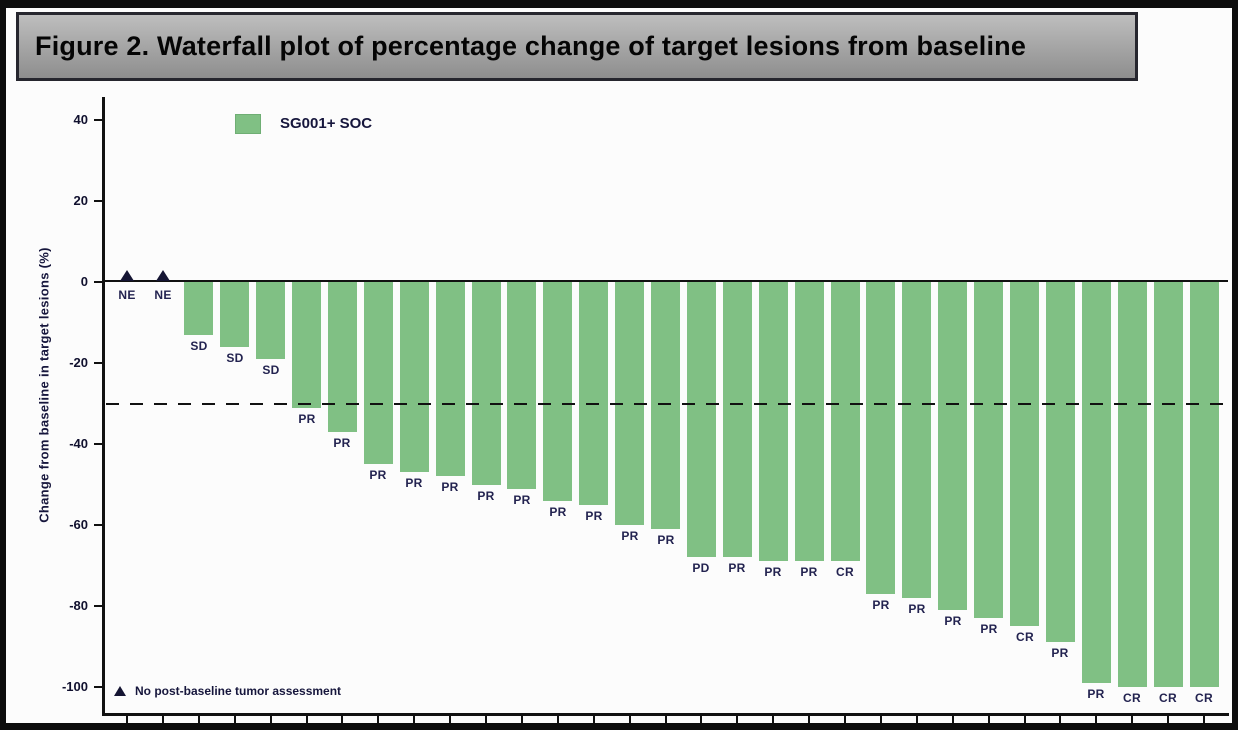  Describe the element at coordinates (1235, 365) in the screenshot. I see `page-frame-right` at that location.